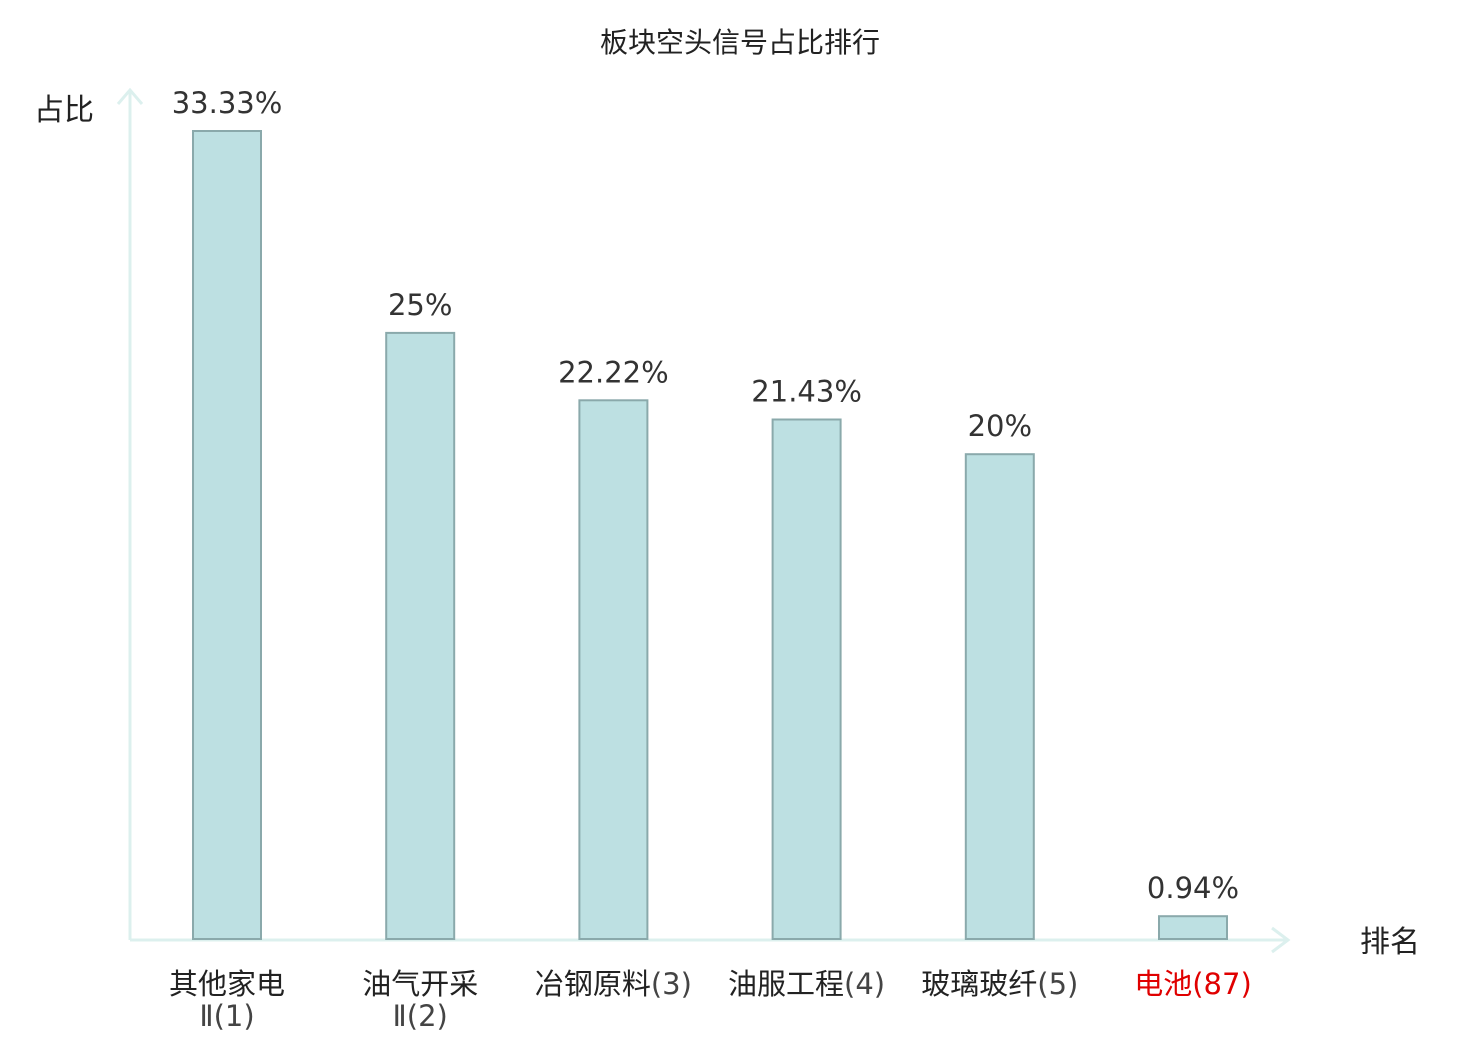 The width and height of the screenshot is (1480, 1040). What do you see at coordinates (671, 984) in the screenshot?
I see `category-rank-3: (3)` at bounding box center [671, 984].